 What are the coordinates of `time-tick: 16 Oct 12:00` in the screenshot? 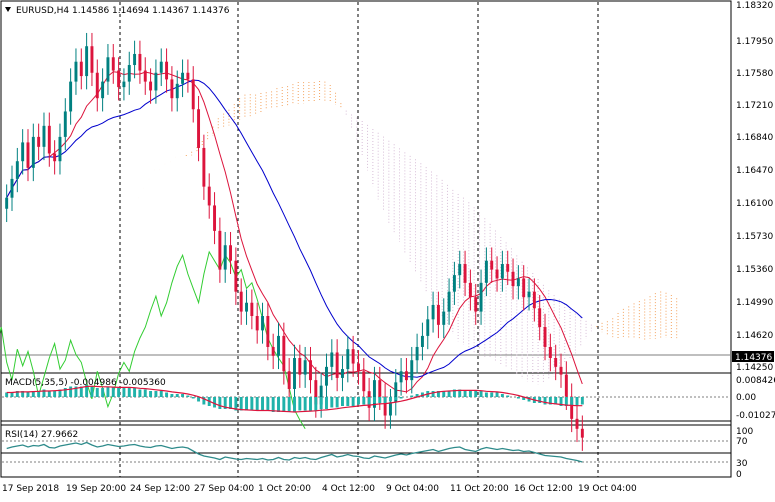 It's located at (543, 489).